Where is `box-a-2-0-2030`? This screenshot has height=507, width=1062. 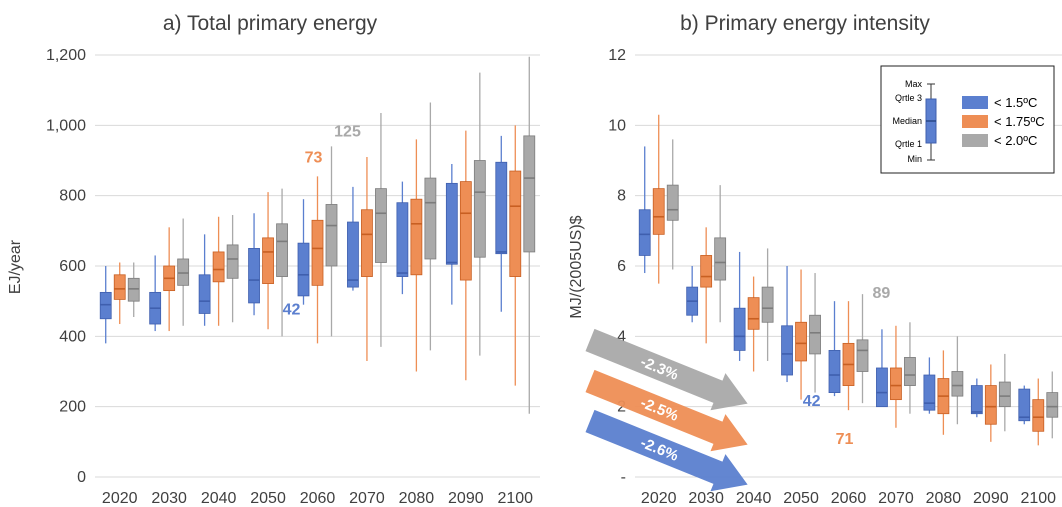 box-a-2-0-2030 is located at coordinates (183, 272).